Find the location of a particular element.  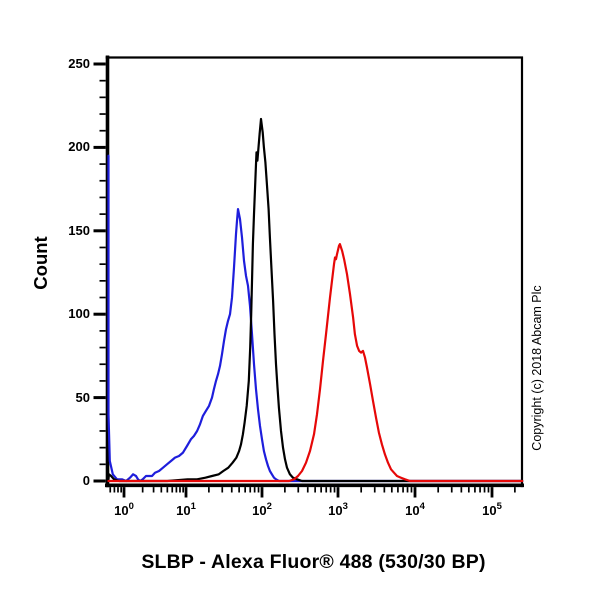

x-tick-label: 10⁰ is located at coordinates (124, 509).